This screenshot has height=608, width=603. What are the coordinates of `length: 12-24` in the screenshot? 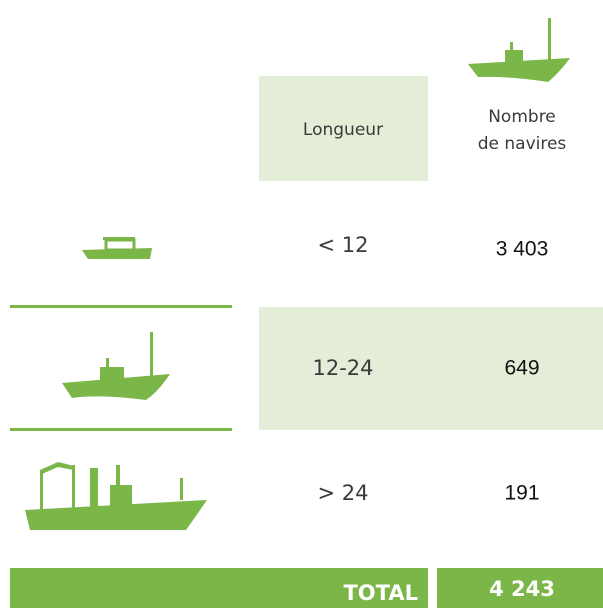 It's located at (342, 368).